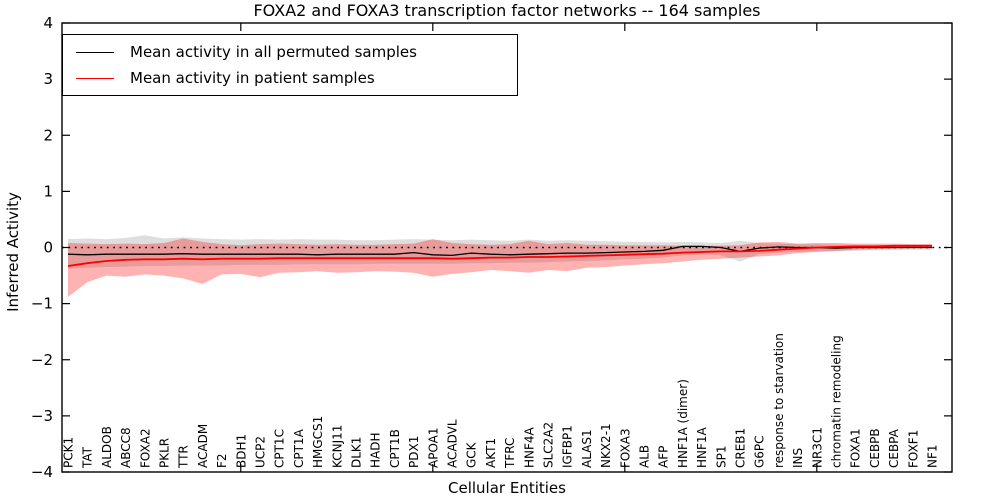 This screenshot has width=1000, height=500. Describe the element at coordinates (510, 453) in the screenshot. I see `x-category-label: TFRC` at that location.